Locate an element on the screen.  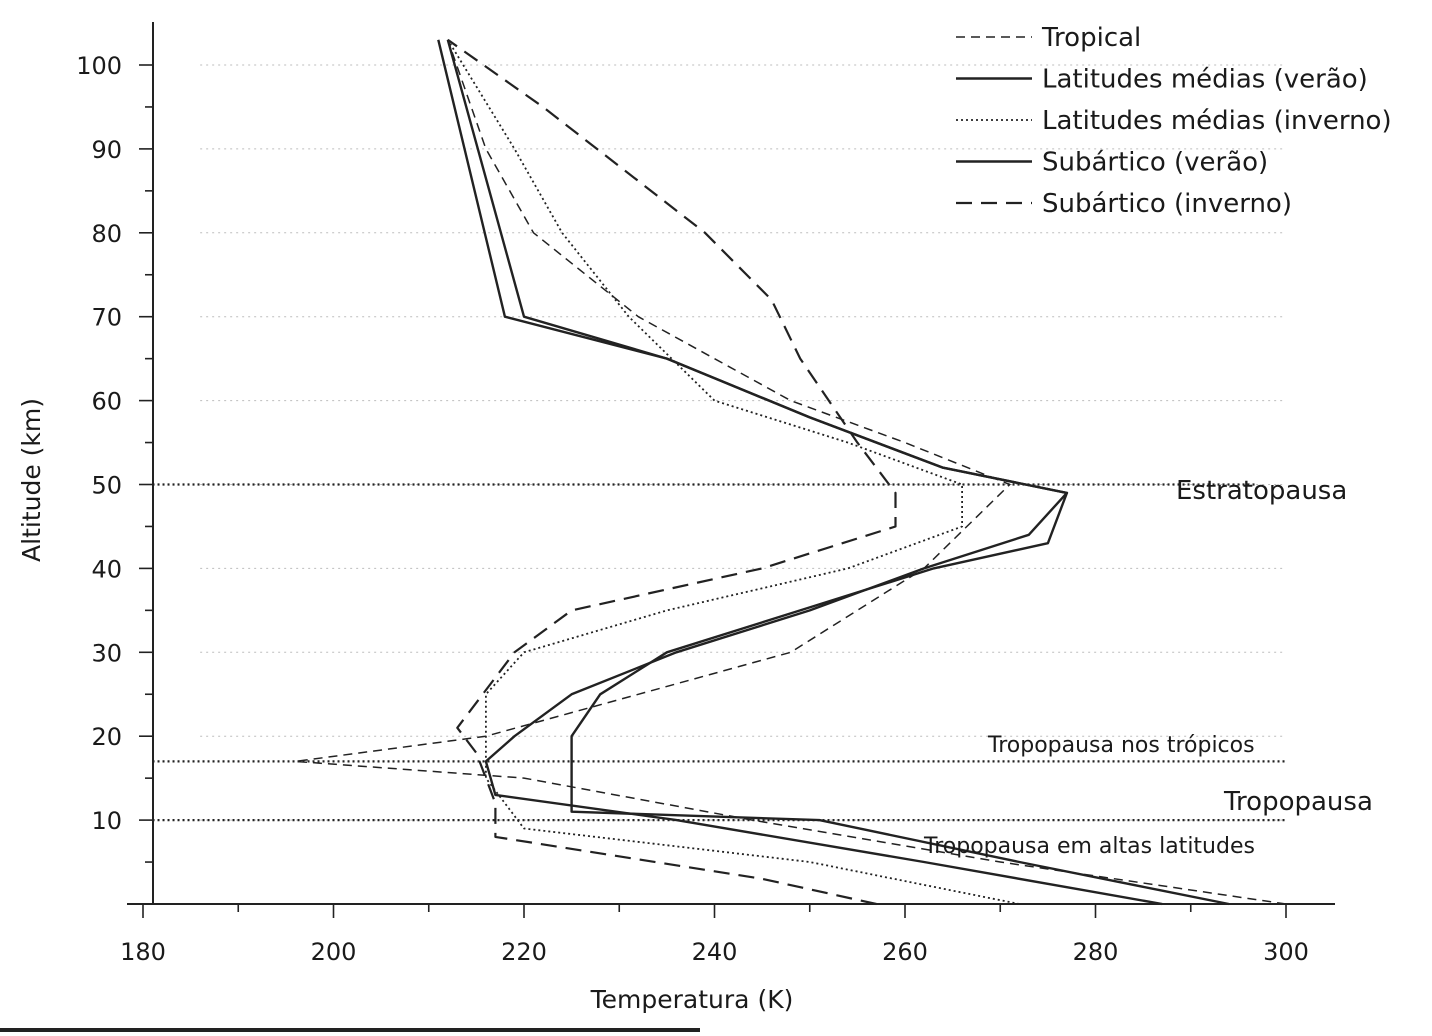
y-axis-title: Altitude (km) is located at coordinates (31, 480).